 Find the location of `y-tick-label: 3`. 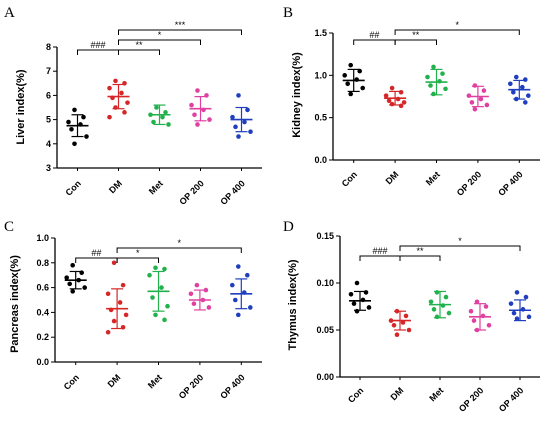

y-tick-label: 3 is located at coordinates (48, 168).